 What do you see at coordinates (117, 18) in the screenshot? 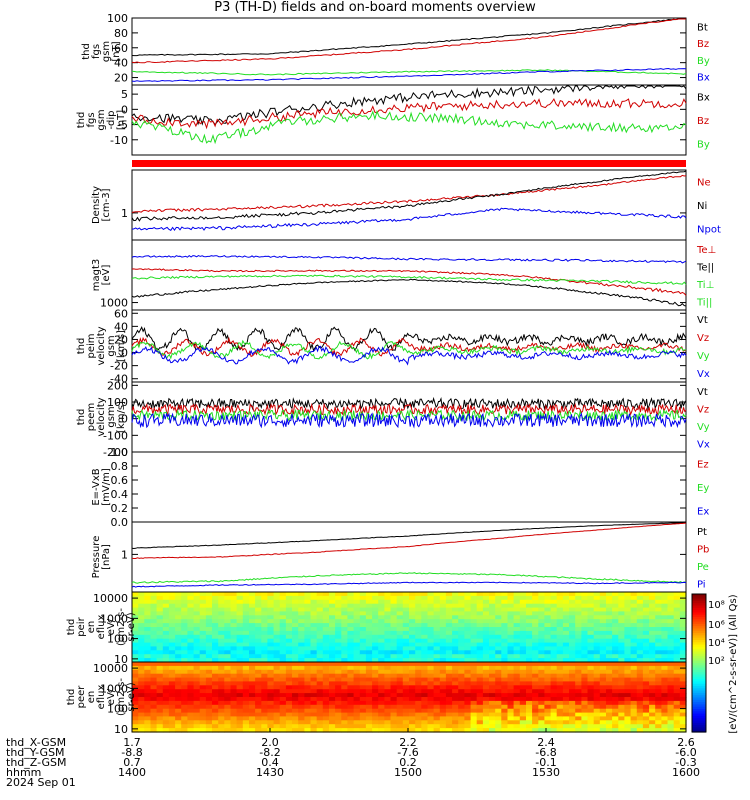
I see `y-tick-label: 100` at bounding box center [117, 18].